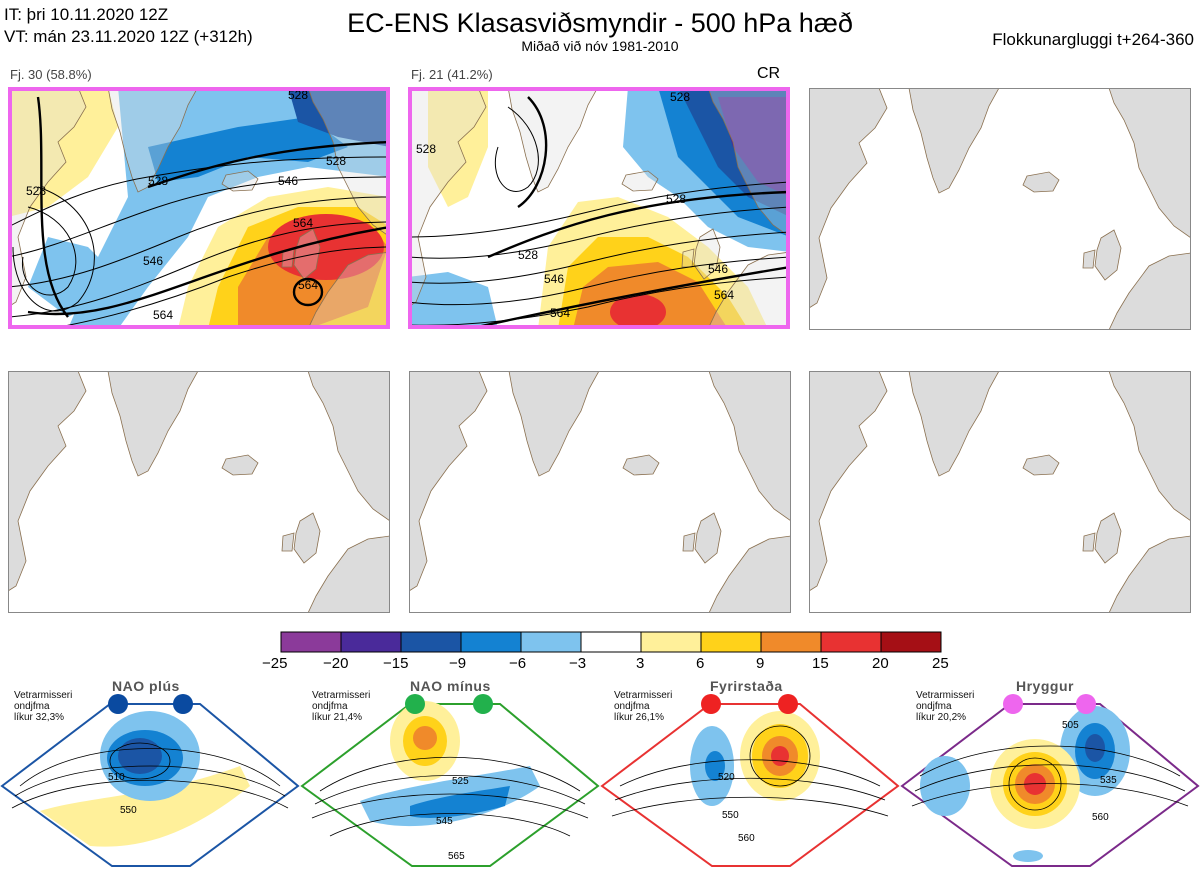  Describe the element at coordinates (600, 46) in the screenshot. I see `page-subtitle: Miðað við nóv 1981-2010` at that location.